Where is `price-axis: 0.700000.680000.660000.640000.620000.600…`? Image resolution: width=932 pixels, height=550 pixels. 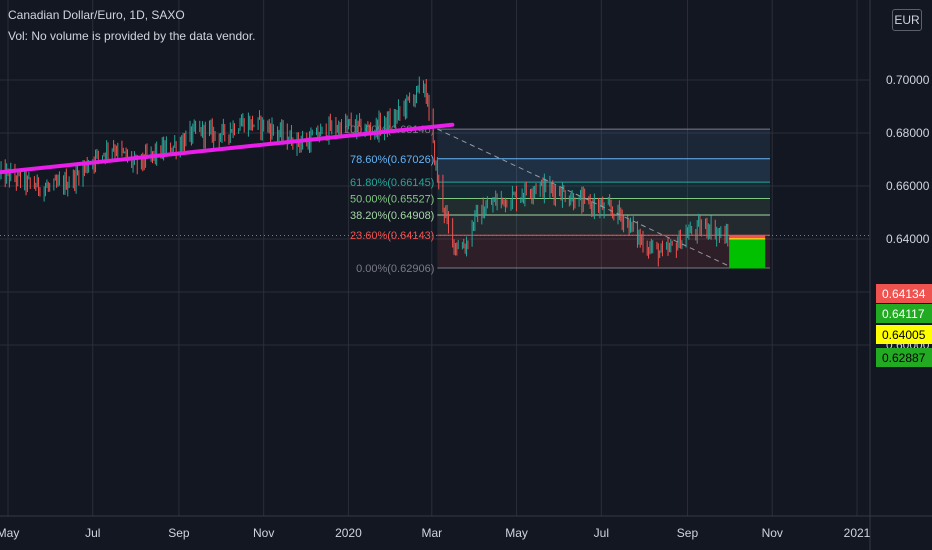
price-axis: 0.700000.680000.660000.640000.620000.600… is located at coordinates (900, 275).